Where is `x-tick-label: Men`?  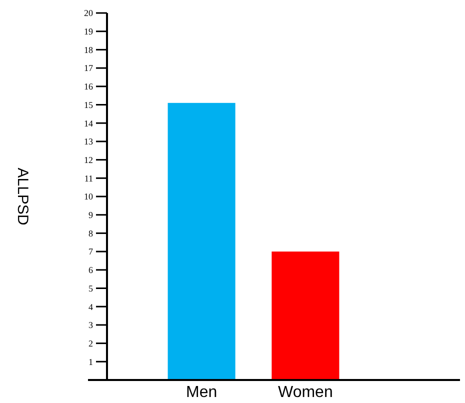 x-tick-label: Men is located at coordinates (202, 392).